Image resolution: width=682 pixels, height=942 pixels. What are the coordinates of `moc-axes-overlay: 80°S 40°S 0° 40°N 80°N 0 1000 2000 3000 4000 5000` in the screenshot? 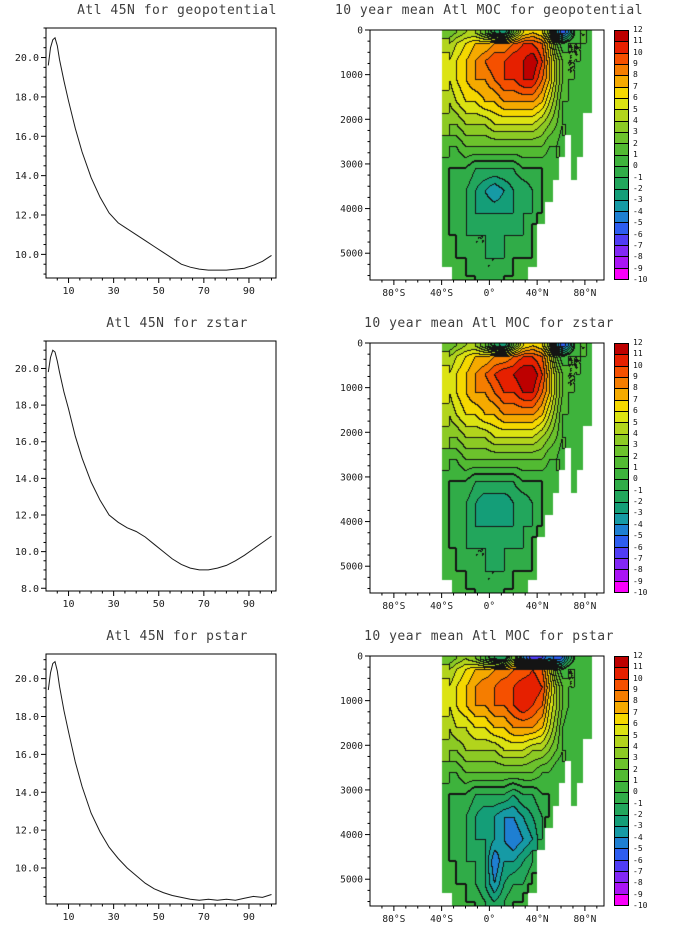 It's located at (472, 162).